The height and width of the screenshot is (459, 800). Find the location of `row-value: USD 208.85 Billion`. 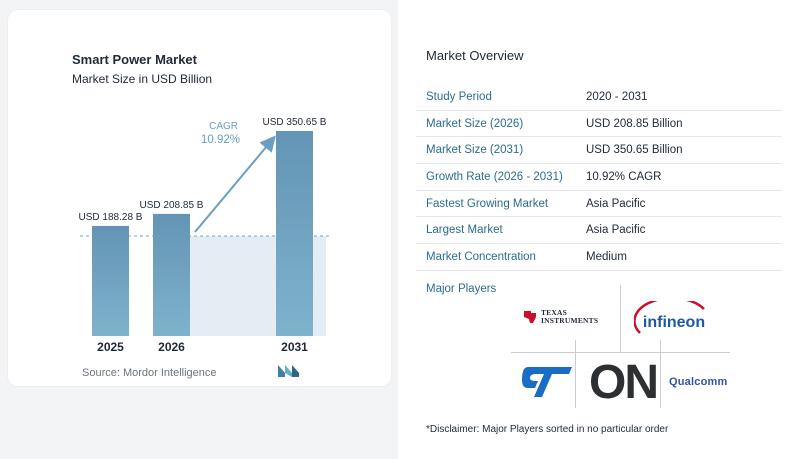

row-value: USD 208.85 Billion is located at coordinates (634, 123).